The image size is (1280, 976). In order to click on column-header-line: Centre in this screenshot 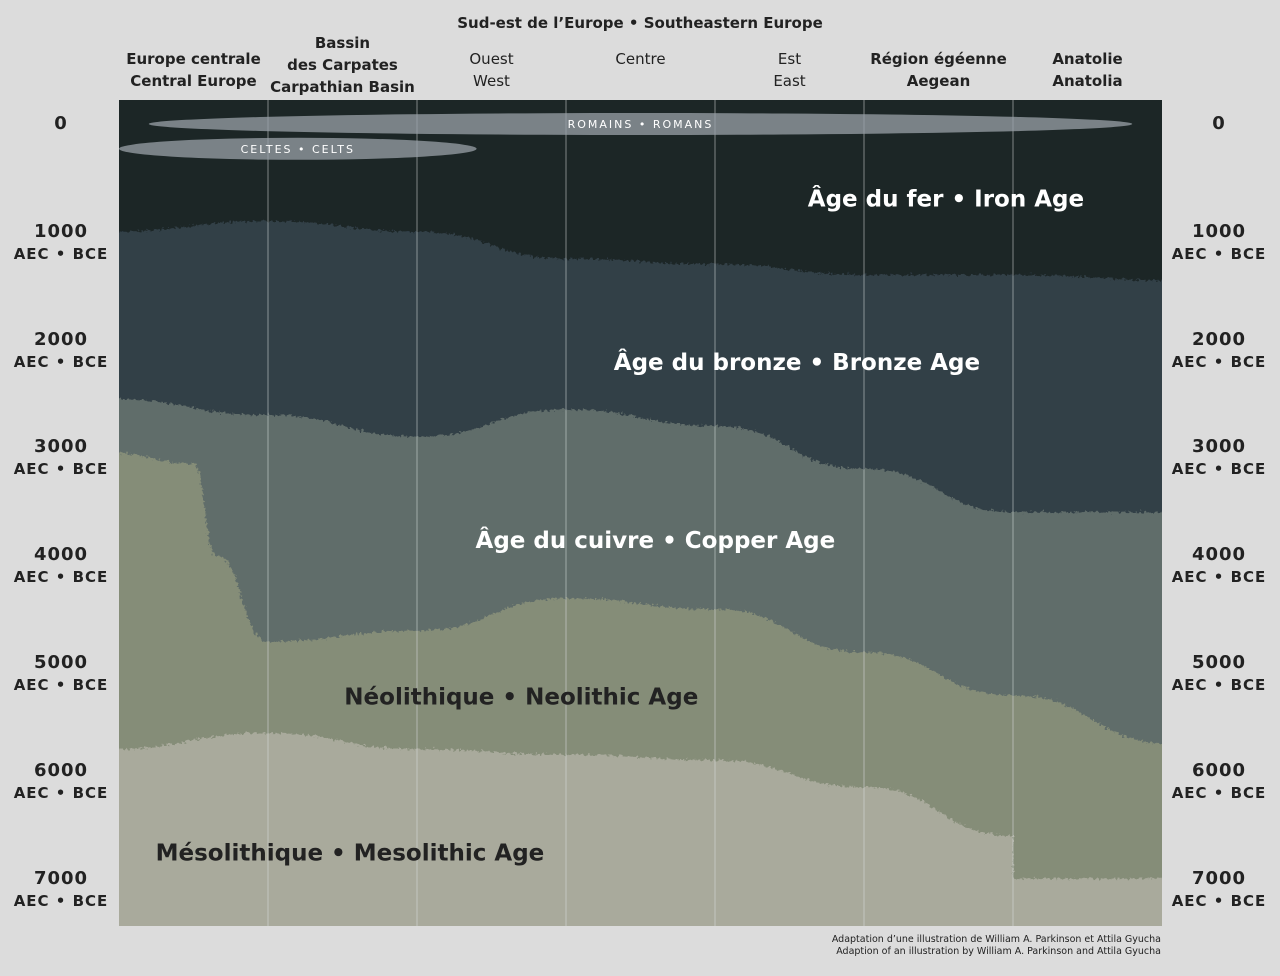, I will do `click(640, 59)`.